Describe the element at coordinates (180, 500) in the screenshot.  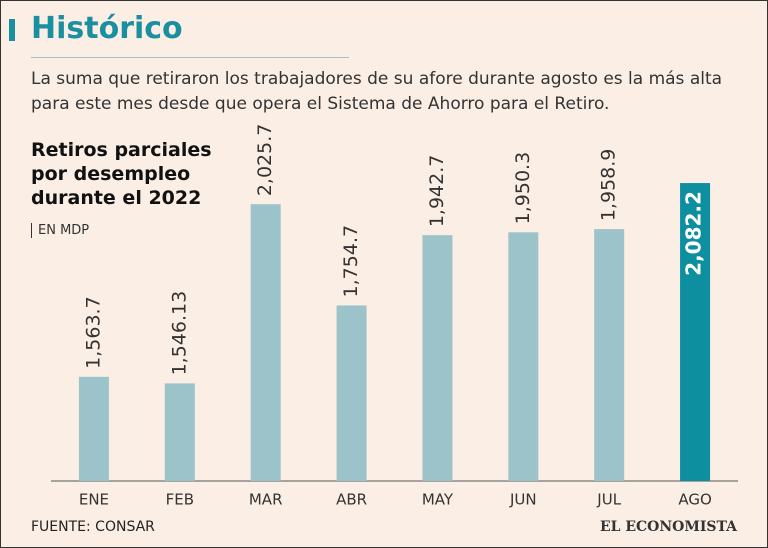
I see `x-tick-label: FEB` at that location.